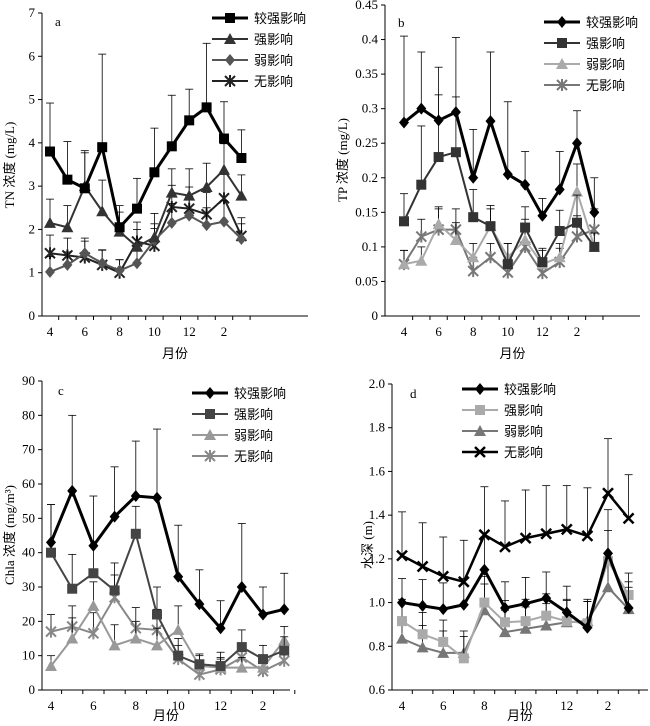  What do you see at coordinates (377, 602) in the screenshot?
I see `y-tick-label: 1.0` at bounding box center [377, 602].